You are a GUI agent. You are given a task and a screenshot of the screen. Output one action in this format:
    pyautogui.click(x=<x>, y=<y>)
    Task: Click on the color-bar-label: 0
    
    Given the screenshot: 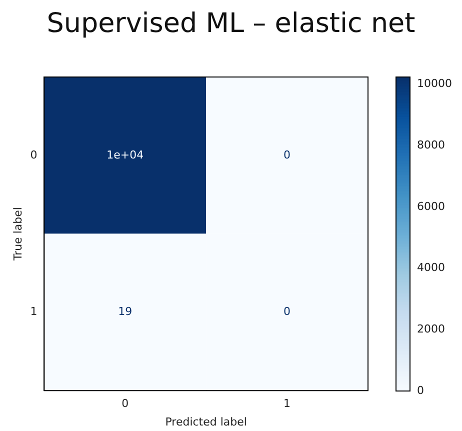 What is the action you would take?
    pyautogui.click(x=420, y=390)
    